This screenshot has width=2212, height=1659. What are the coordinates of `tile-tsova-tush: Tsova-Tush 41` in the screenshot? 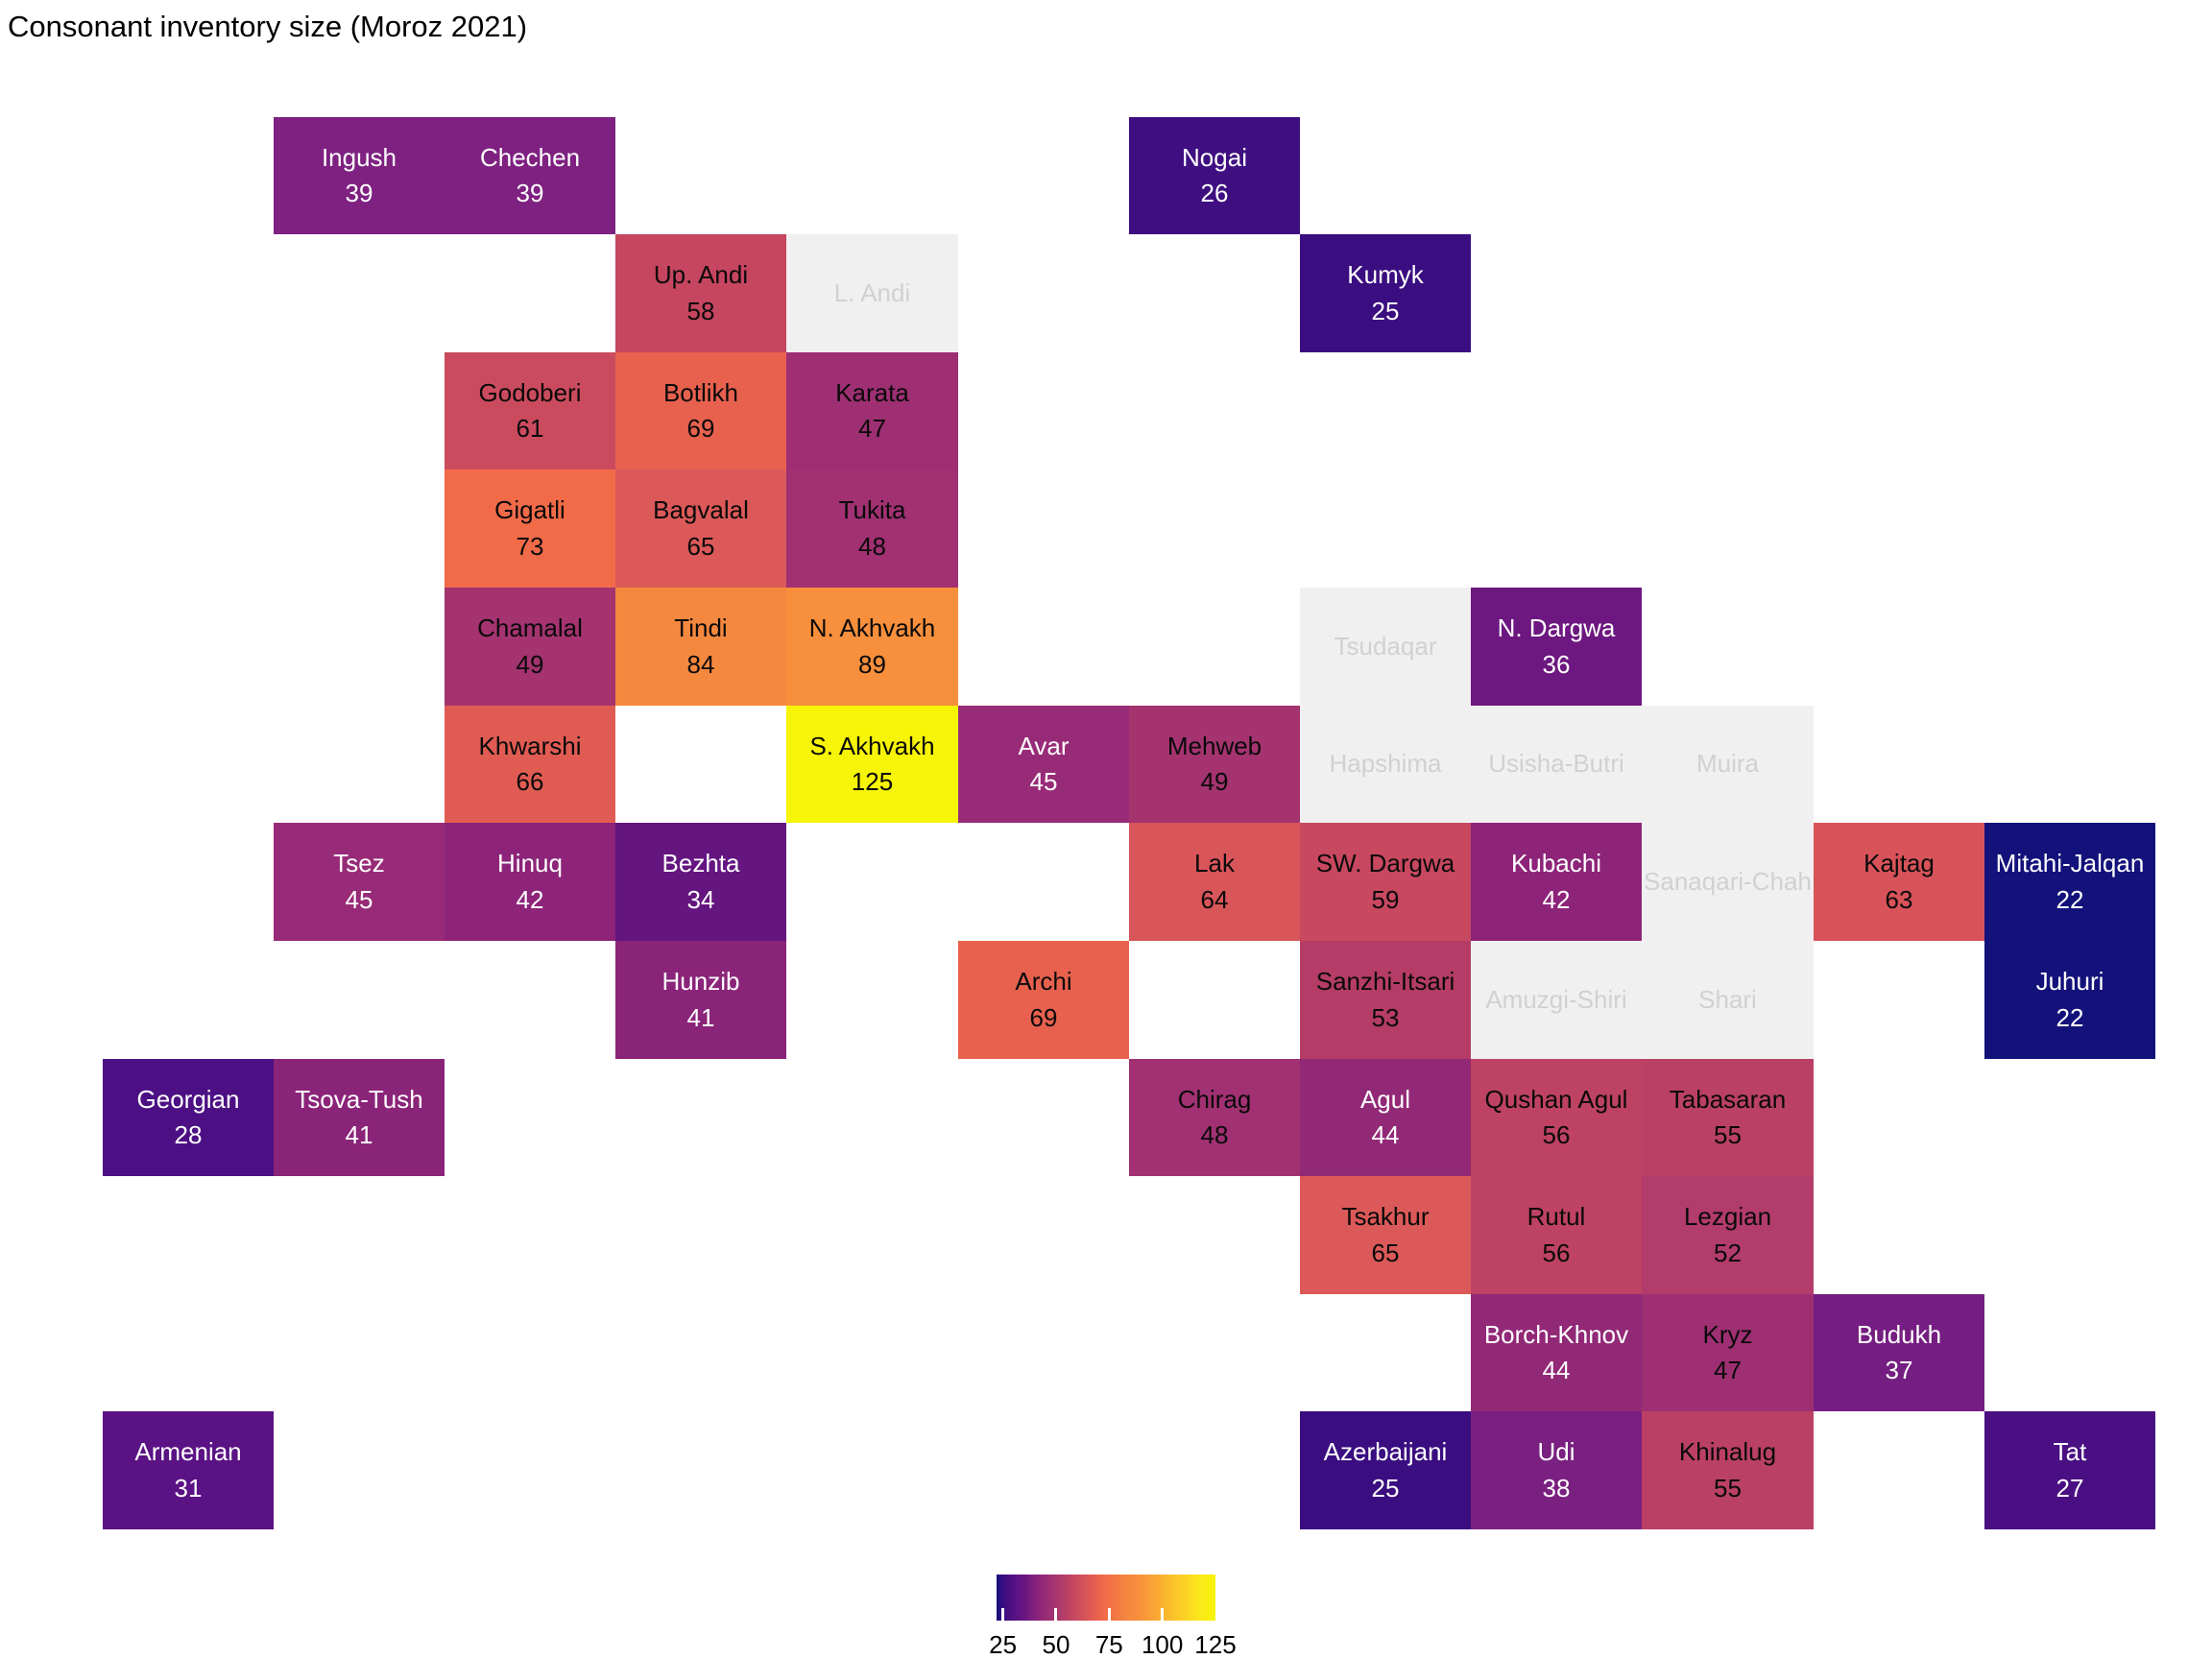 It's located at (359, 1117).